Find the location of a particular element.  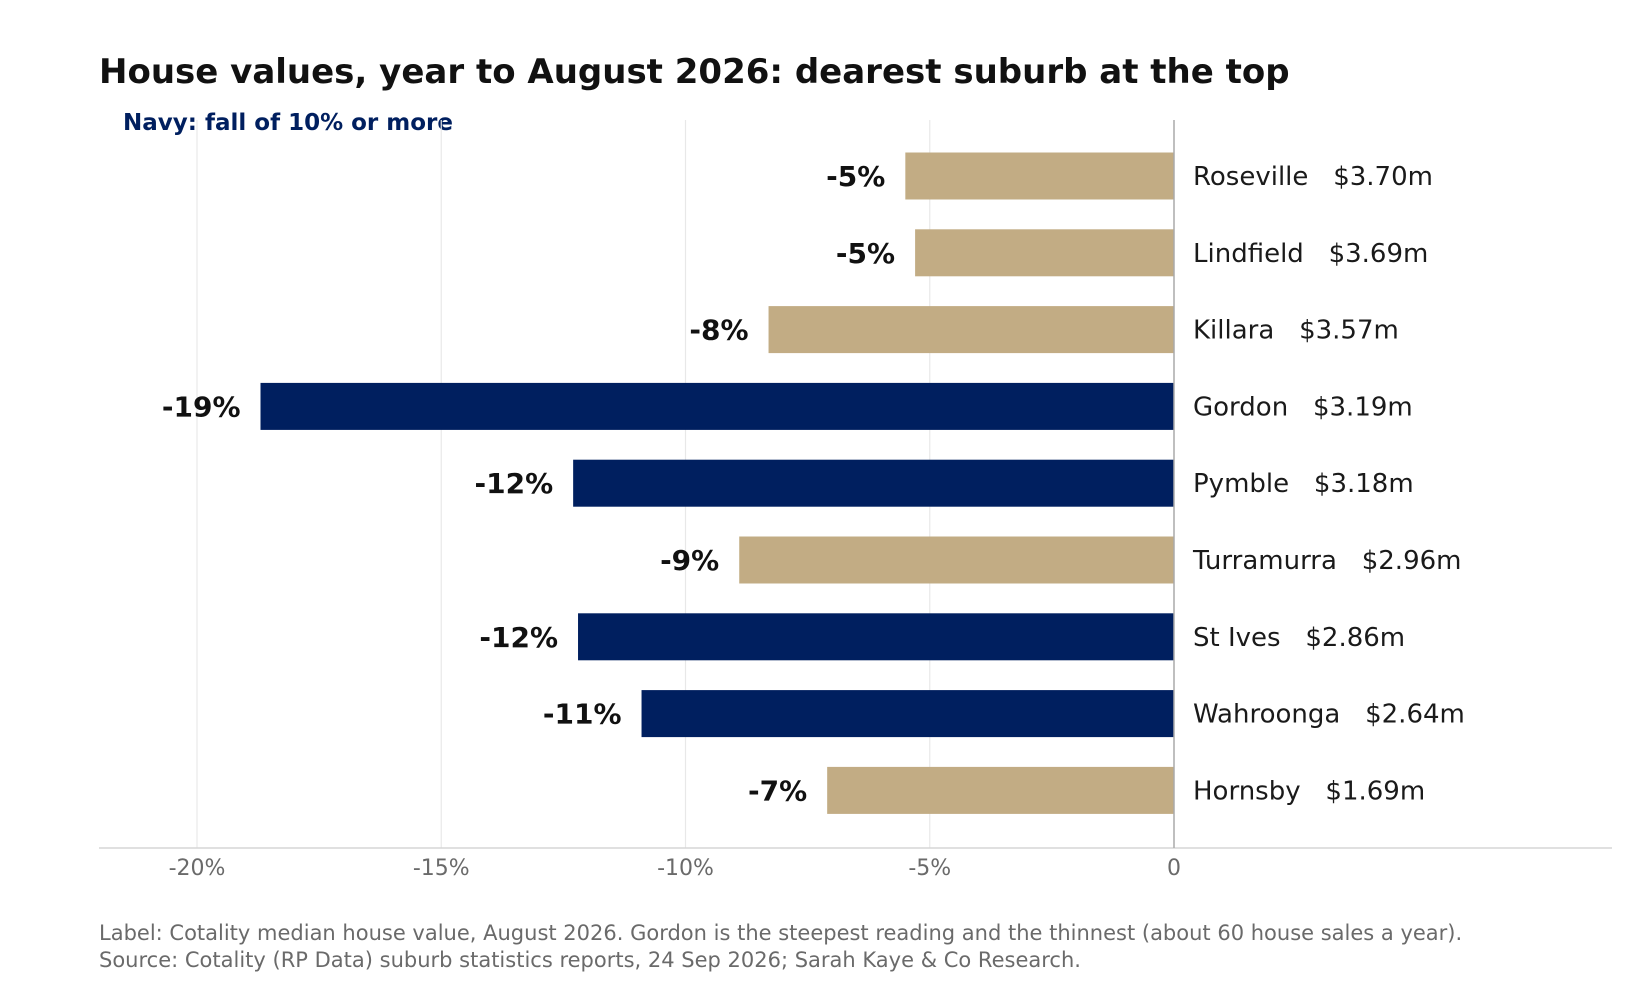

x-tick-label: -15% is located at coordinates (441, 868).